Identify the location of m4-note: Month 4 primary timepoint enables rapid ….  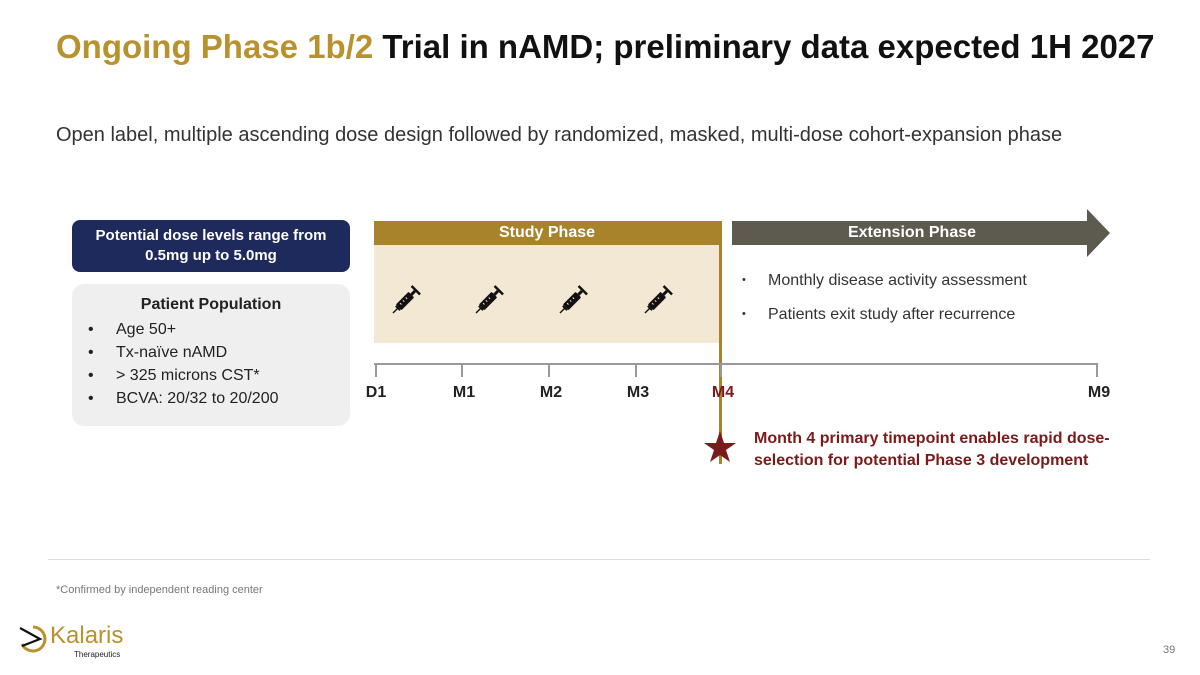
(932, 449).